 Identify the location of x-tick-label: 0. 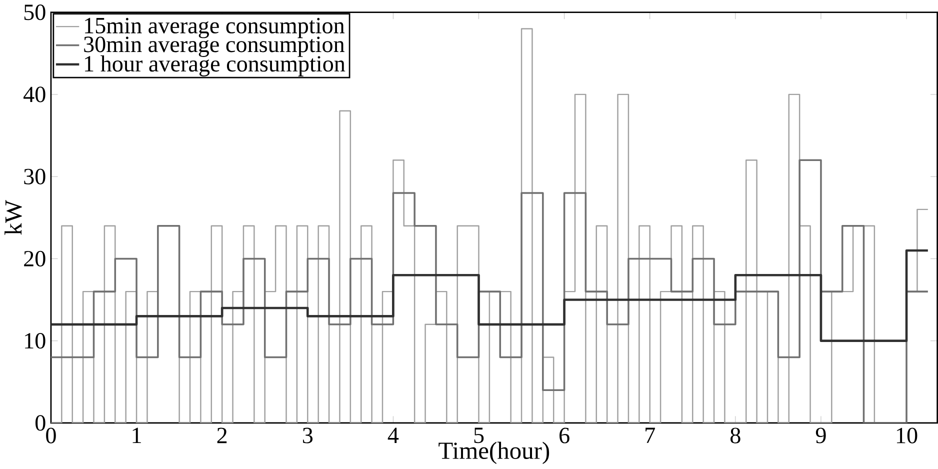
(51, 436).